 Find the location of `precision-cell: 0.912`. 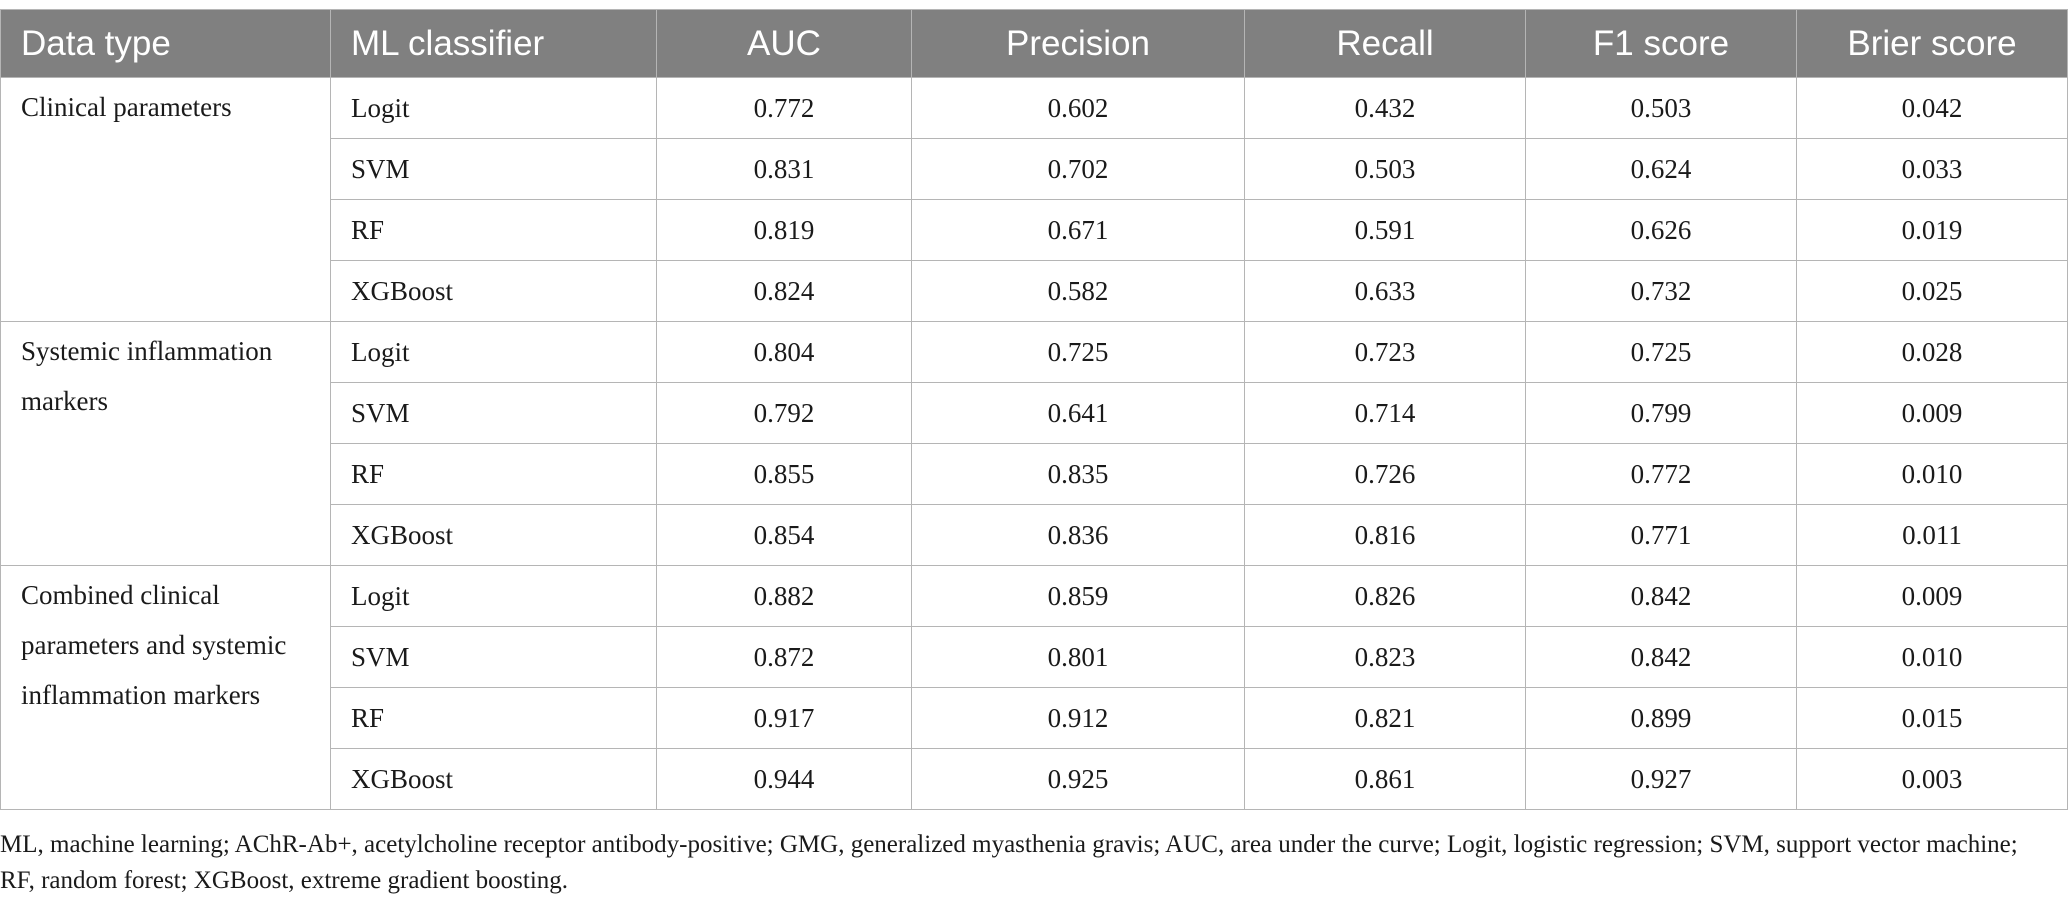

precision-cell: 0.912 is located at coordinates (1078, 718).